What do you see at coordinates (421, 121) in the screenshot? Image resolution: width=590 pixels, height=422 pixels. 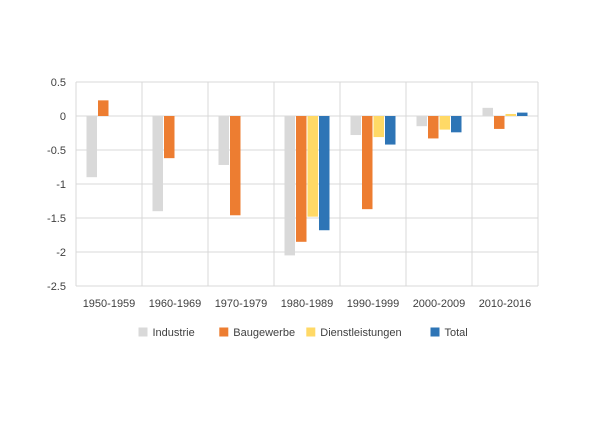 I see `bar-industrie-2000-2009` at bounding box center [421, 121].